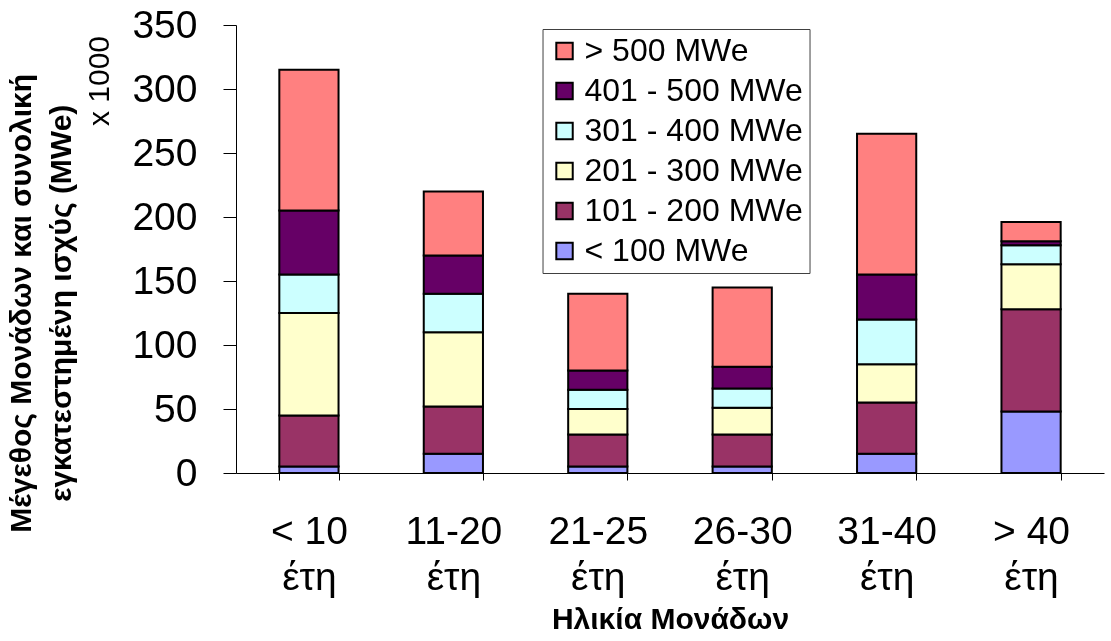 This screenshot has height=641, width=1111. I want to click on legend-label: < 100 MWe, so click(666, 250).